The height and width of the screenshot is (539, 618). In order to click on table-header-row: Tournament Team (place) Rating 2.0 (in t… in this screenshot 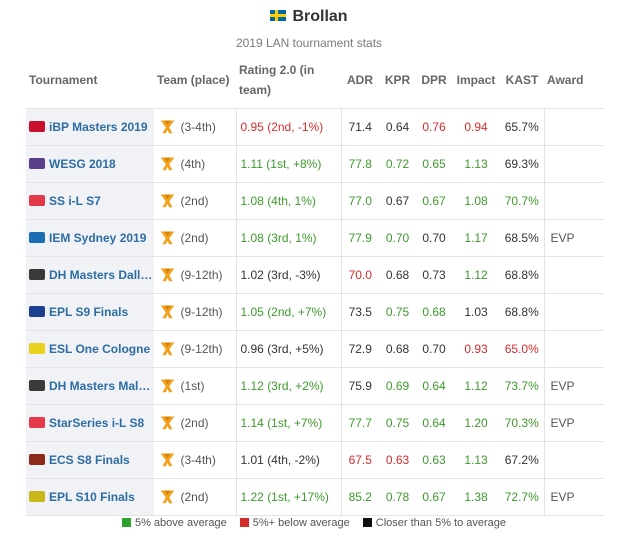, I will do `click(315, 80)`.